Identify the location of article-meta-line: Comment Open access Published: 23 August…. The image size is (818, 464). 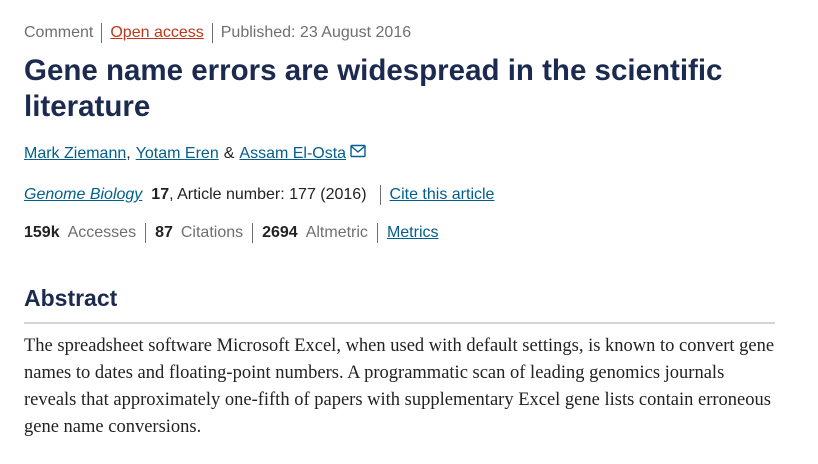
(217, 33).